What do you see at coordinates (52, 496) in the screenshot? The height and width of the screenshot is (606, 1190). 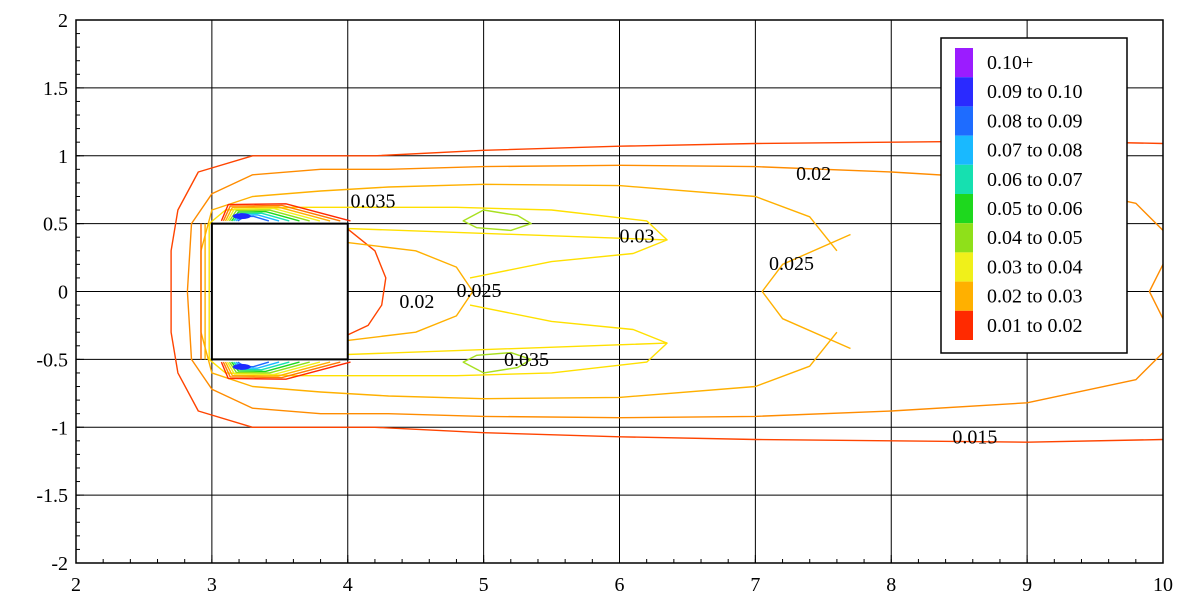 I see `y-tick-label: -1.5` at bounding box center [52, 496].